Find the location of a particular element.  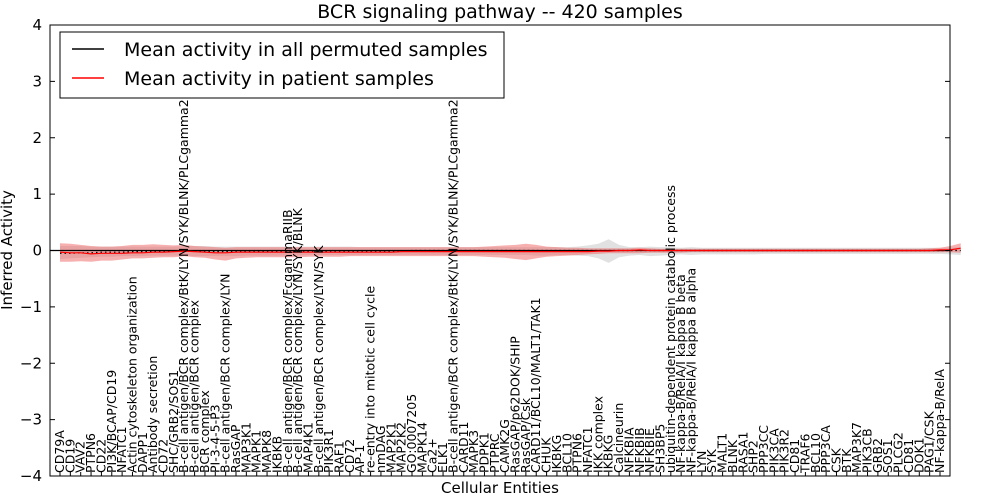

entity-label: NFKBIB is located at coordinates (639, 450).